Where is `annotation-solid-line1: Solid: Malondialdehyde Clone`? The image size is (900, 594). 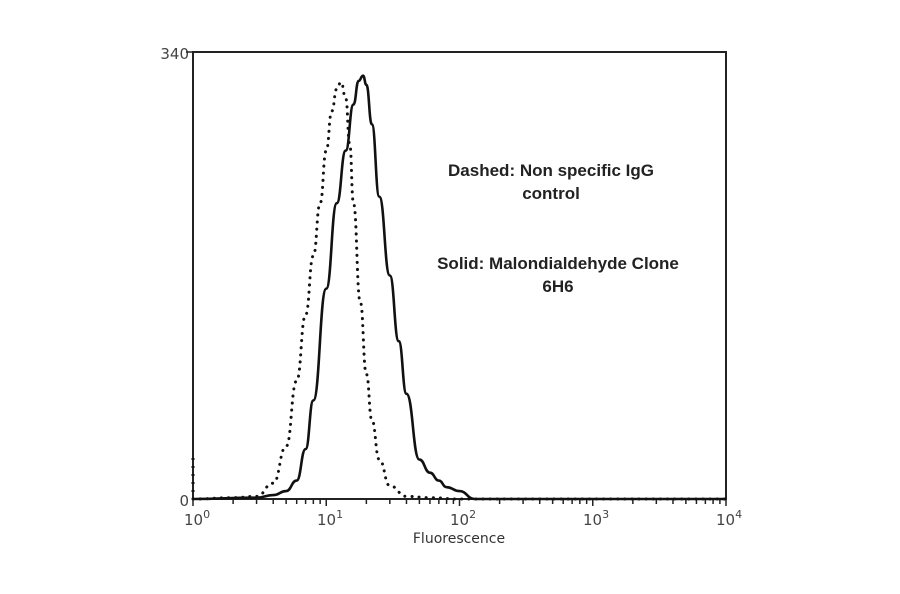 annotation-solid-line1: Solid: Malondialdehyde Clone is located at coordinates (558, 263).